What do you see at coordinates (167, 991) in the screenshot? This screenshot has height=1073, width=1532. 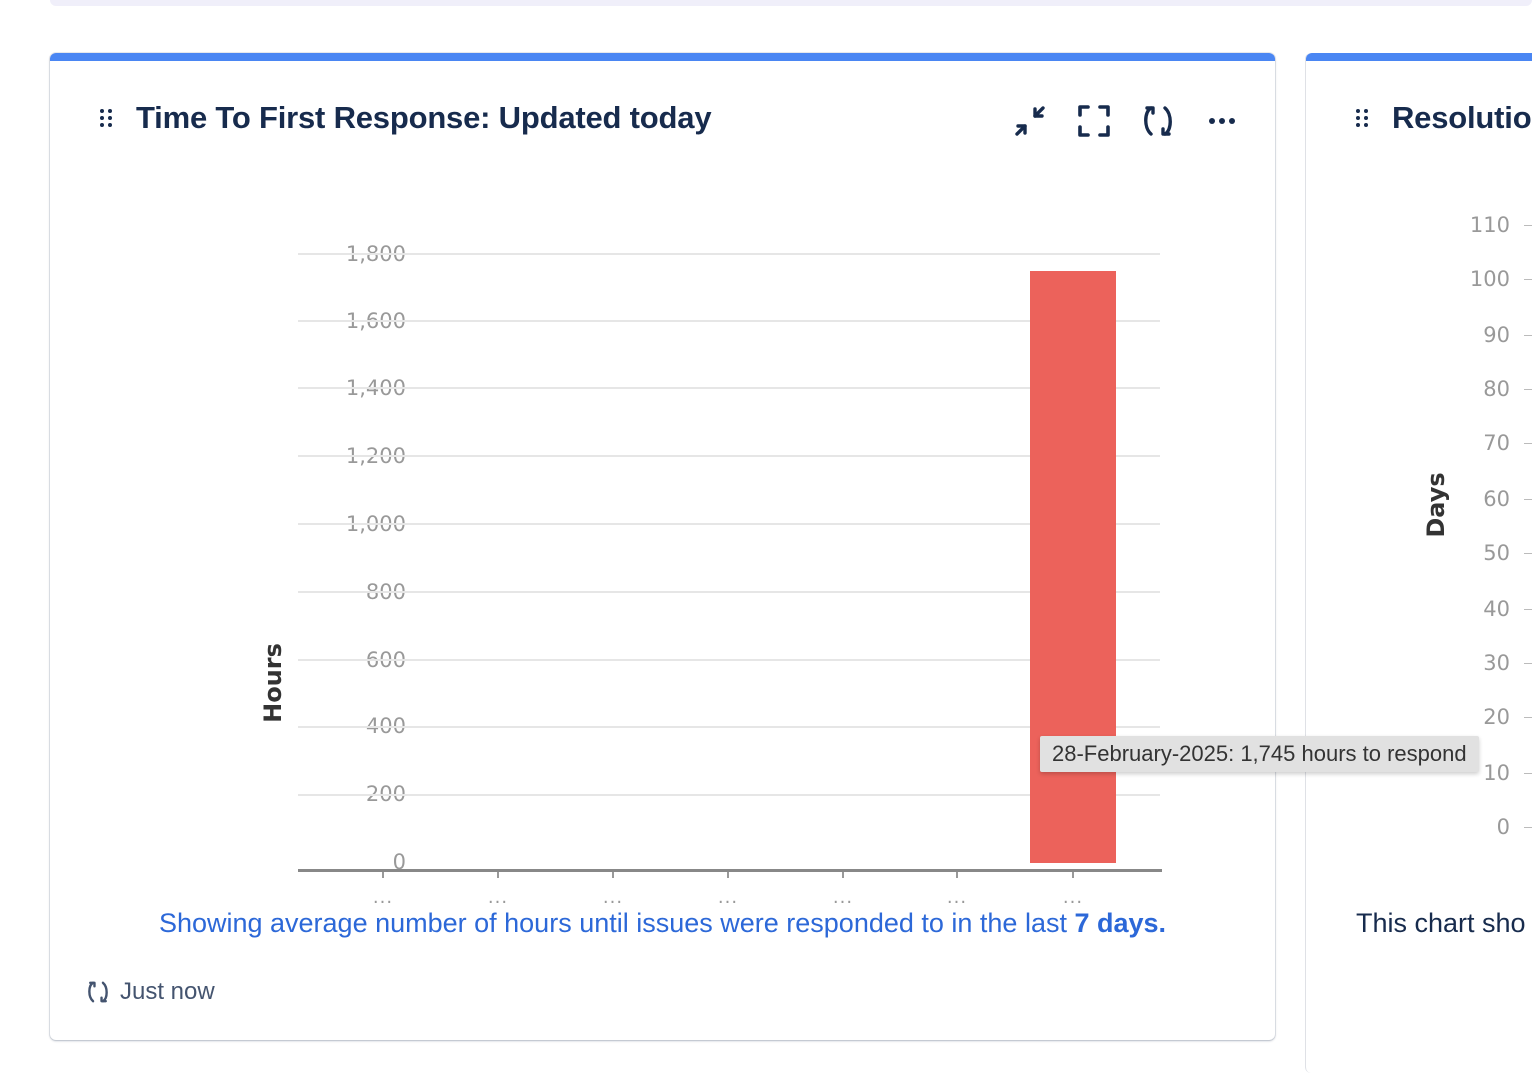 I see `refresh-time: Just now` at bounding box center [167, 991].